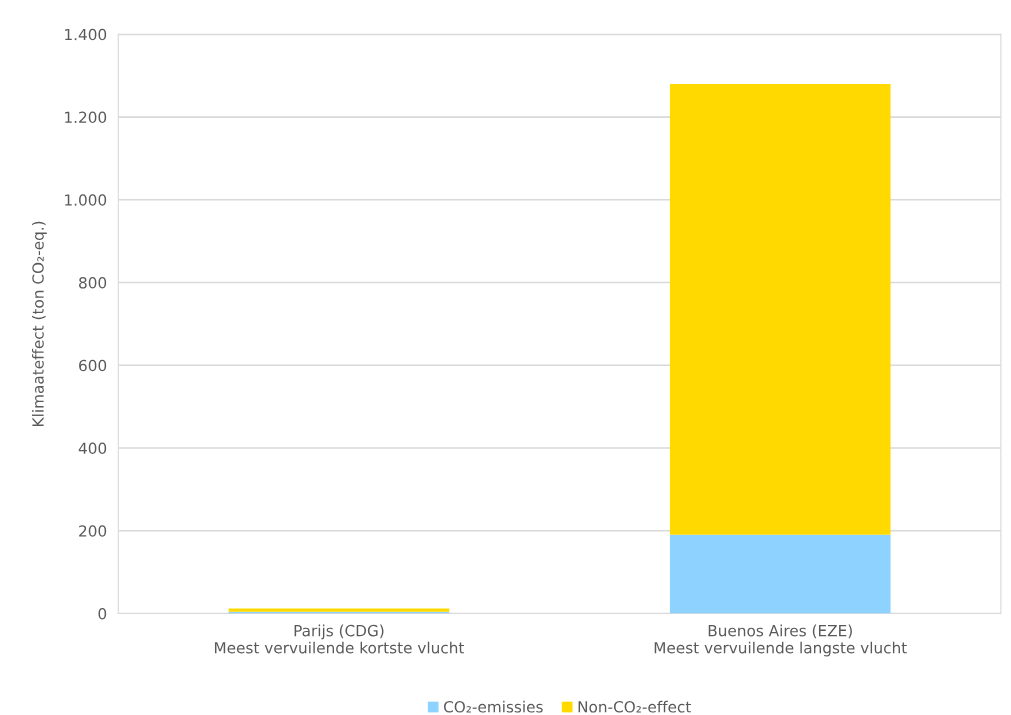 The height and width of the screenshot is (715, 1011). I want to click on y-tick-label: 600, so click(93, 365).